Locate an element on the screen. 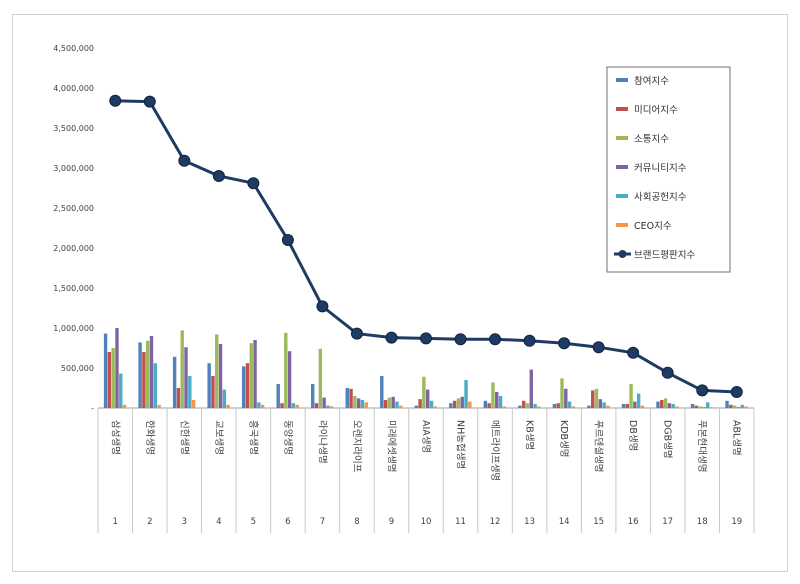 The height and width of the screenshot is (584, 800). rank-label: 10 is located at coordinates (426, 522).